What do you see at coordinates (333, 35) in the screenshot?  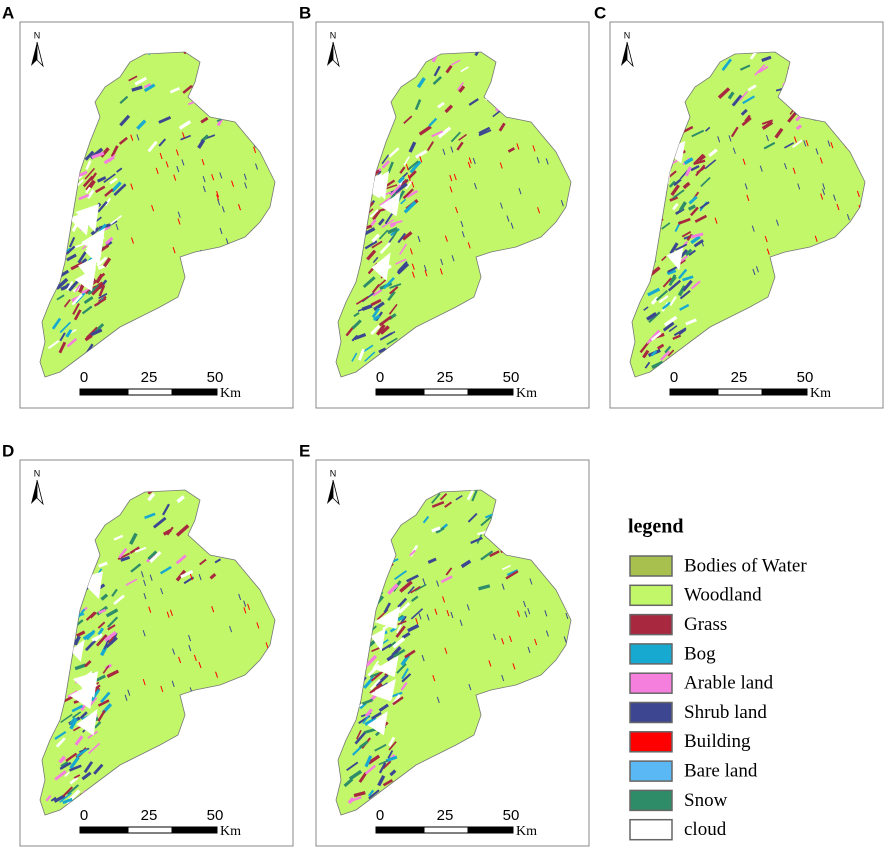 I see `north-label: N` at bounding box center [333, 35].